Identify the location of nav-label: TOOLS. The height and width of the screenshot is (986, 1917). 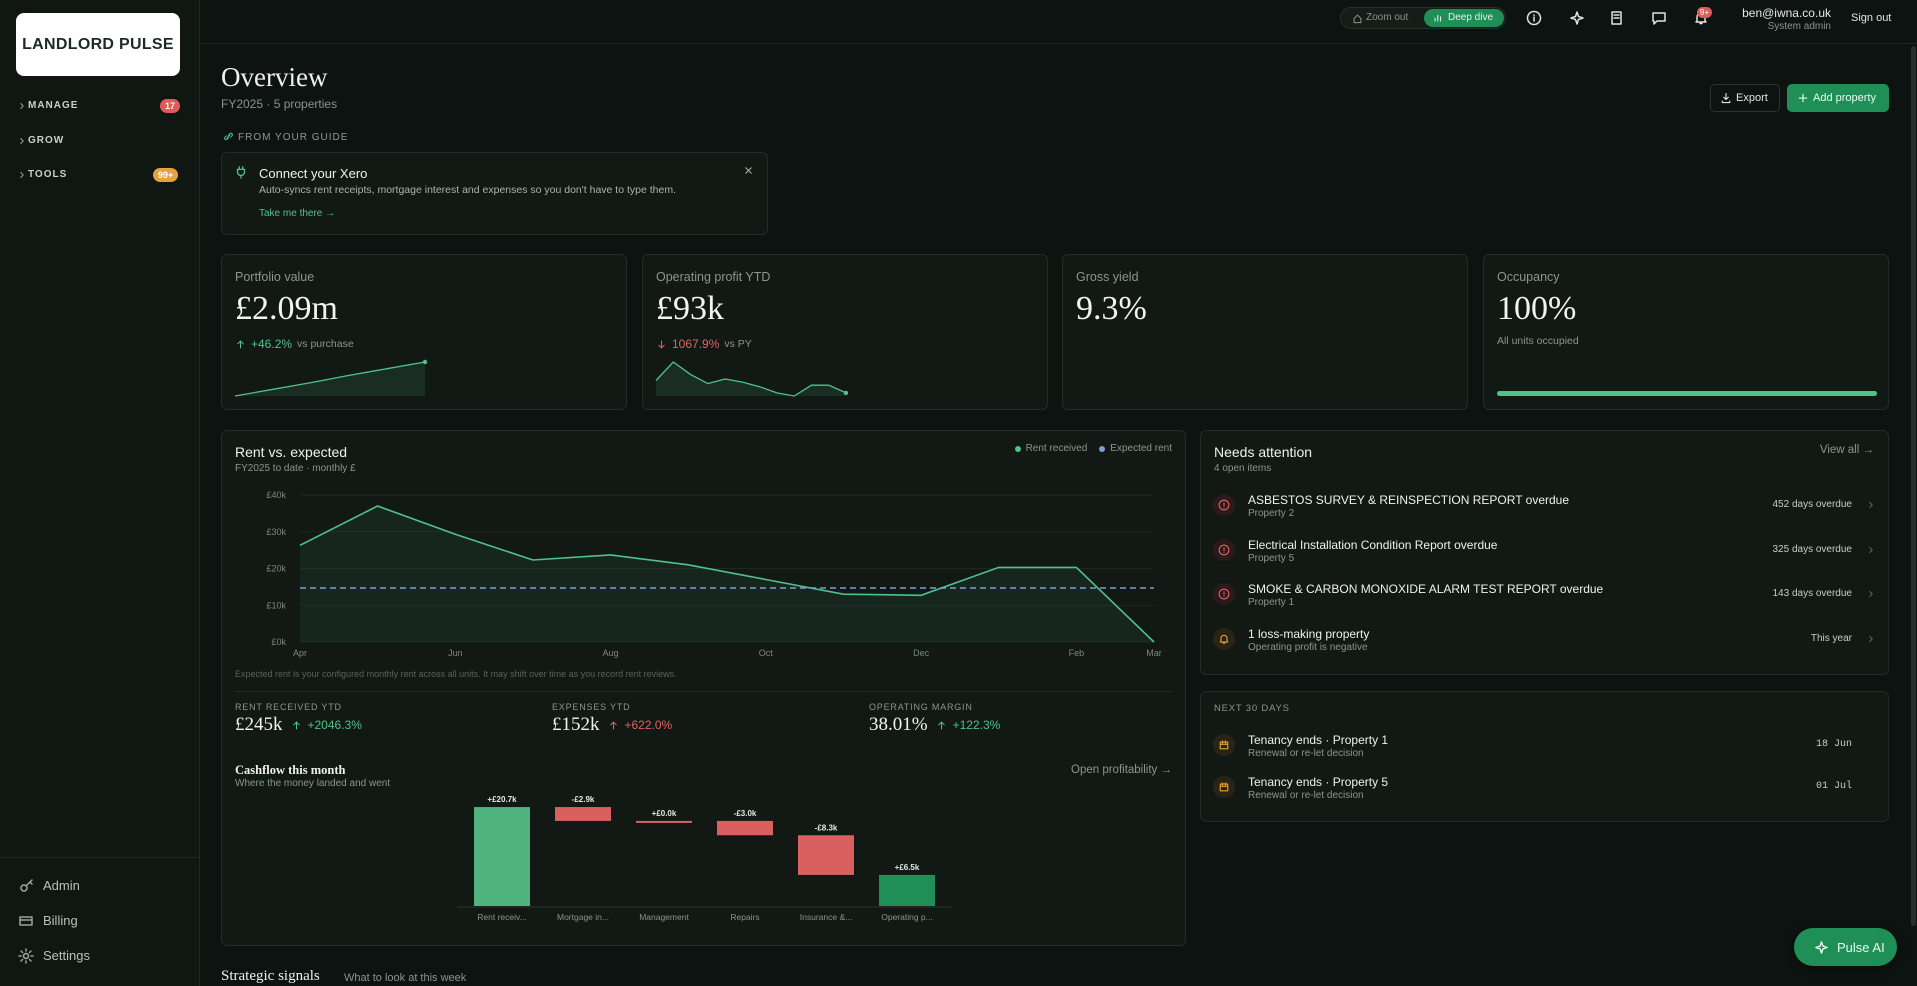
(48, 174).